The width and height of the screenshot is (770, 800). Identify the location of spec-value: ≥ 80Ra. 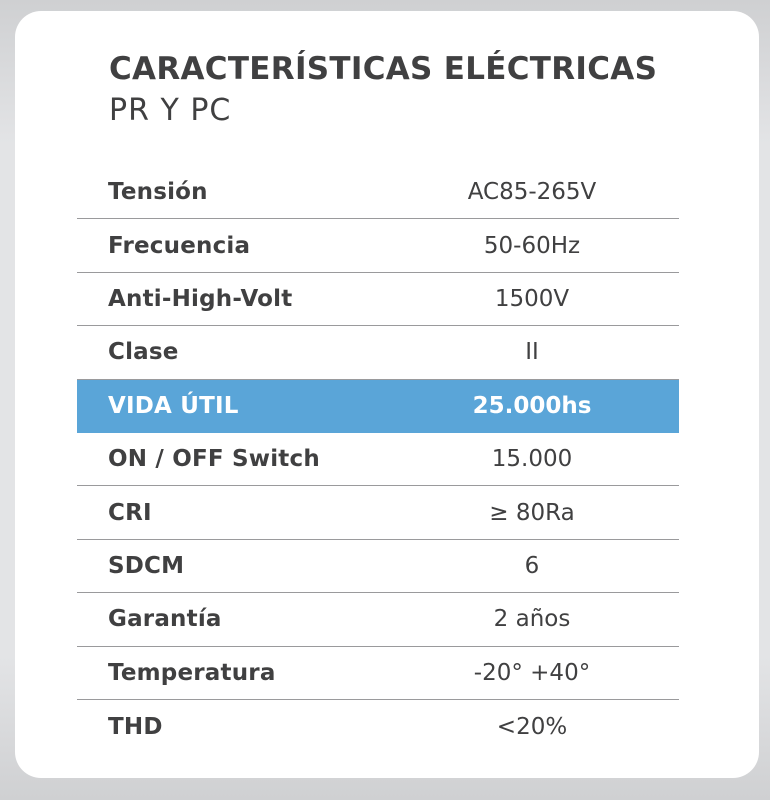
(532, 512).